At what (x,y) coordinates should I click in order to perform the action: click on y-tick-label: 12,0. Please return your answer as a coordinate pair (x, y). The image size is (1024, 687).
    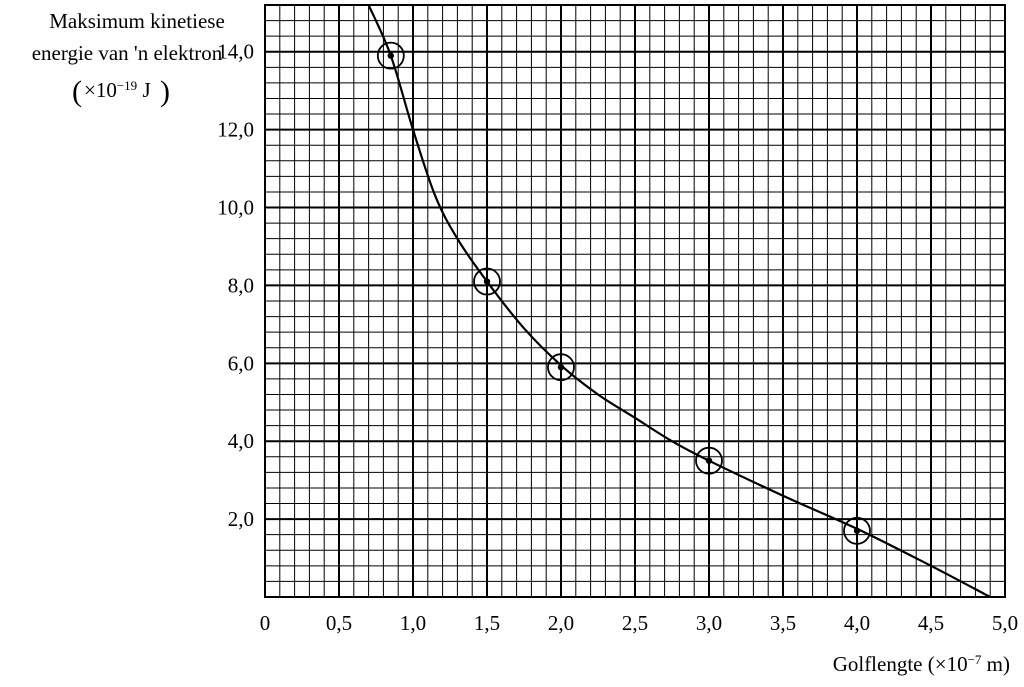
    Looking at the image, I should click on (235, 130).